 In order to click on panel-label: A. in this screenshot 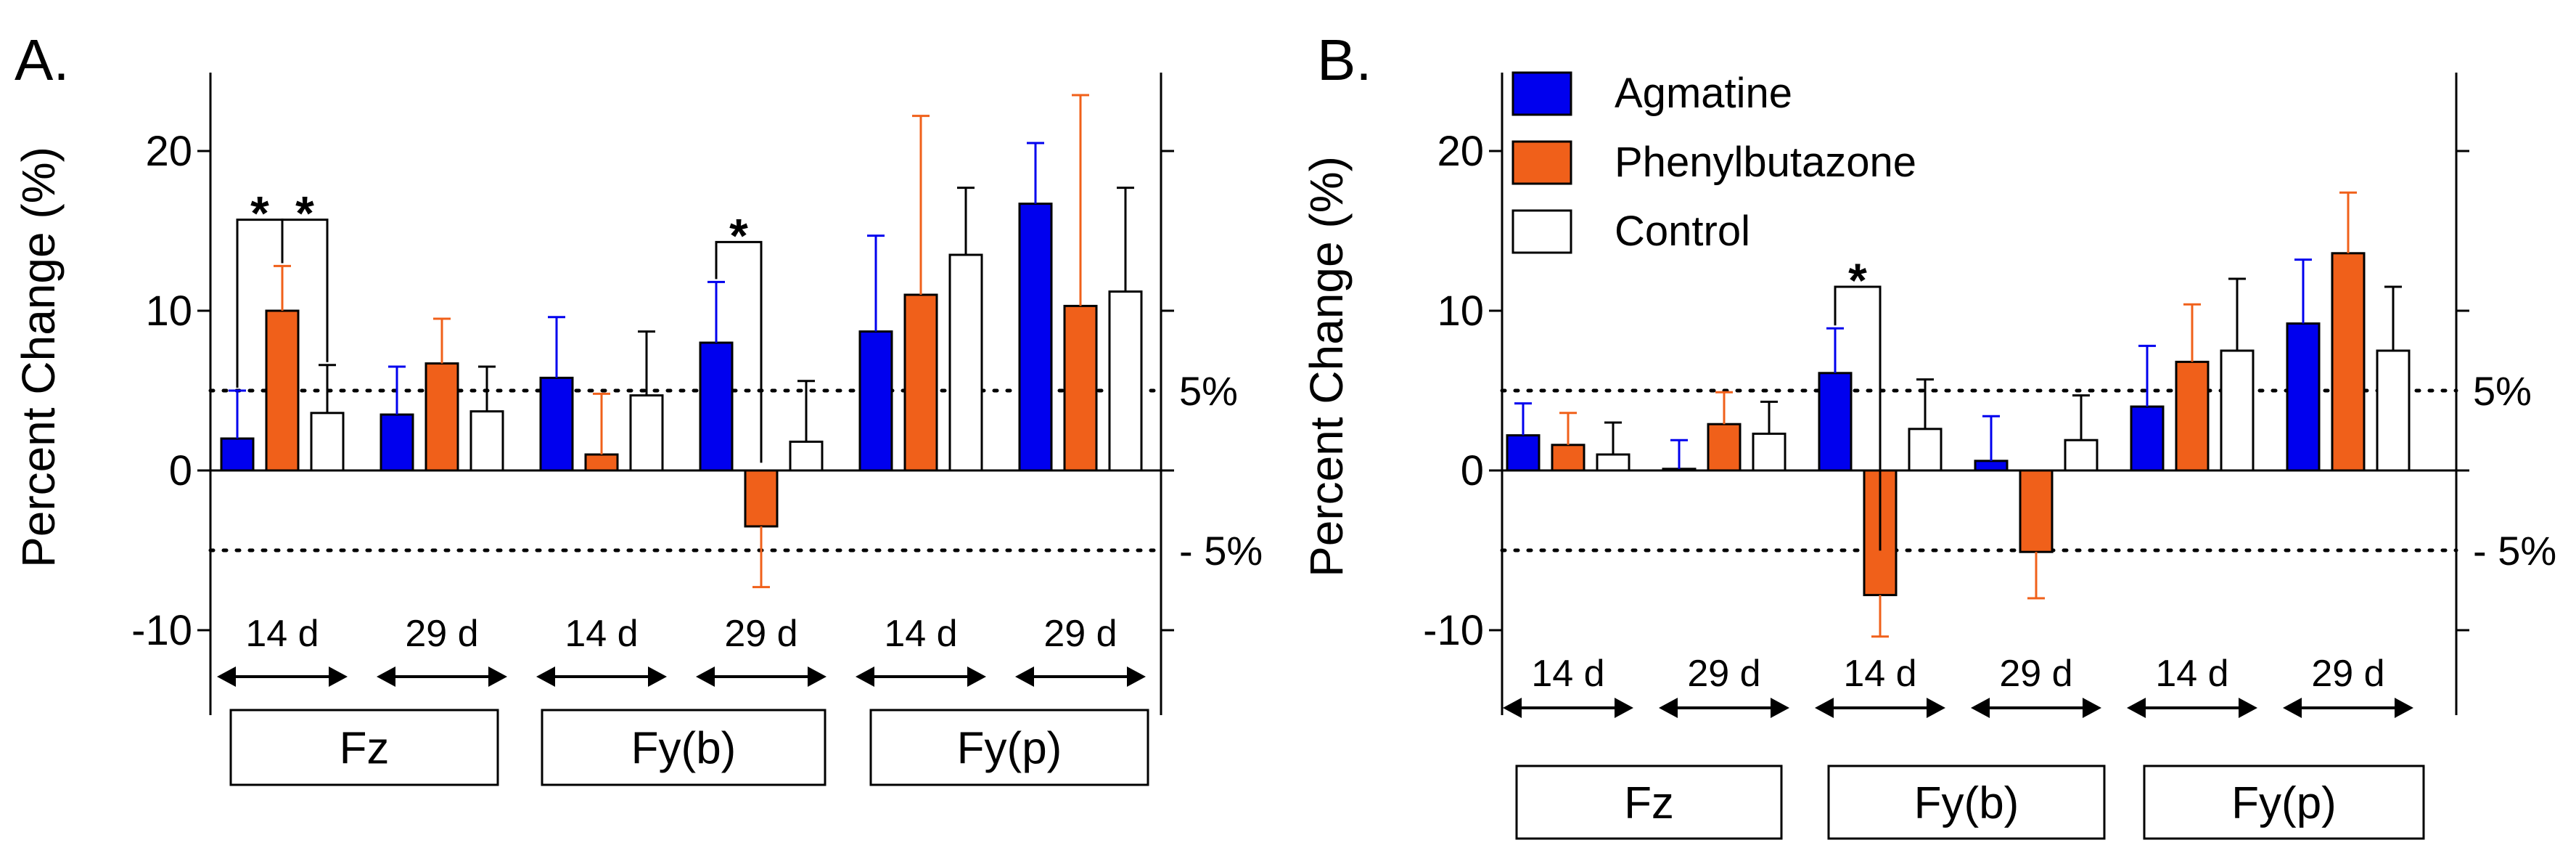, I will do `click(42, 60)`.